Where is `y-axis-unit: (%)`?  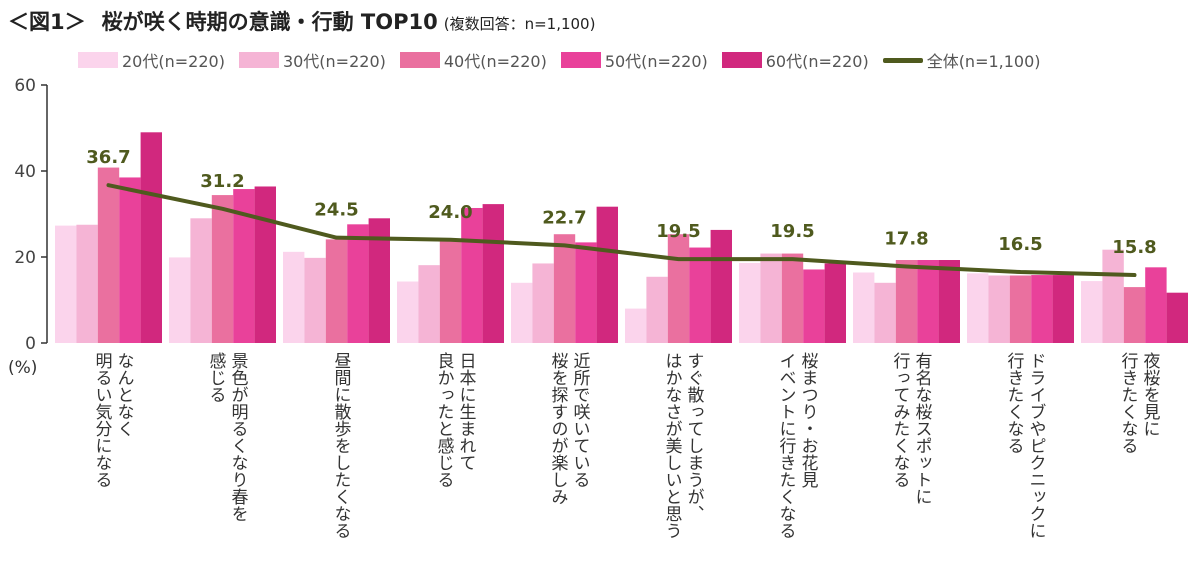 y-axis-unit: (%) is located at coordinates (23, 368).